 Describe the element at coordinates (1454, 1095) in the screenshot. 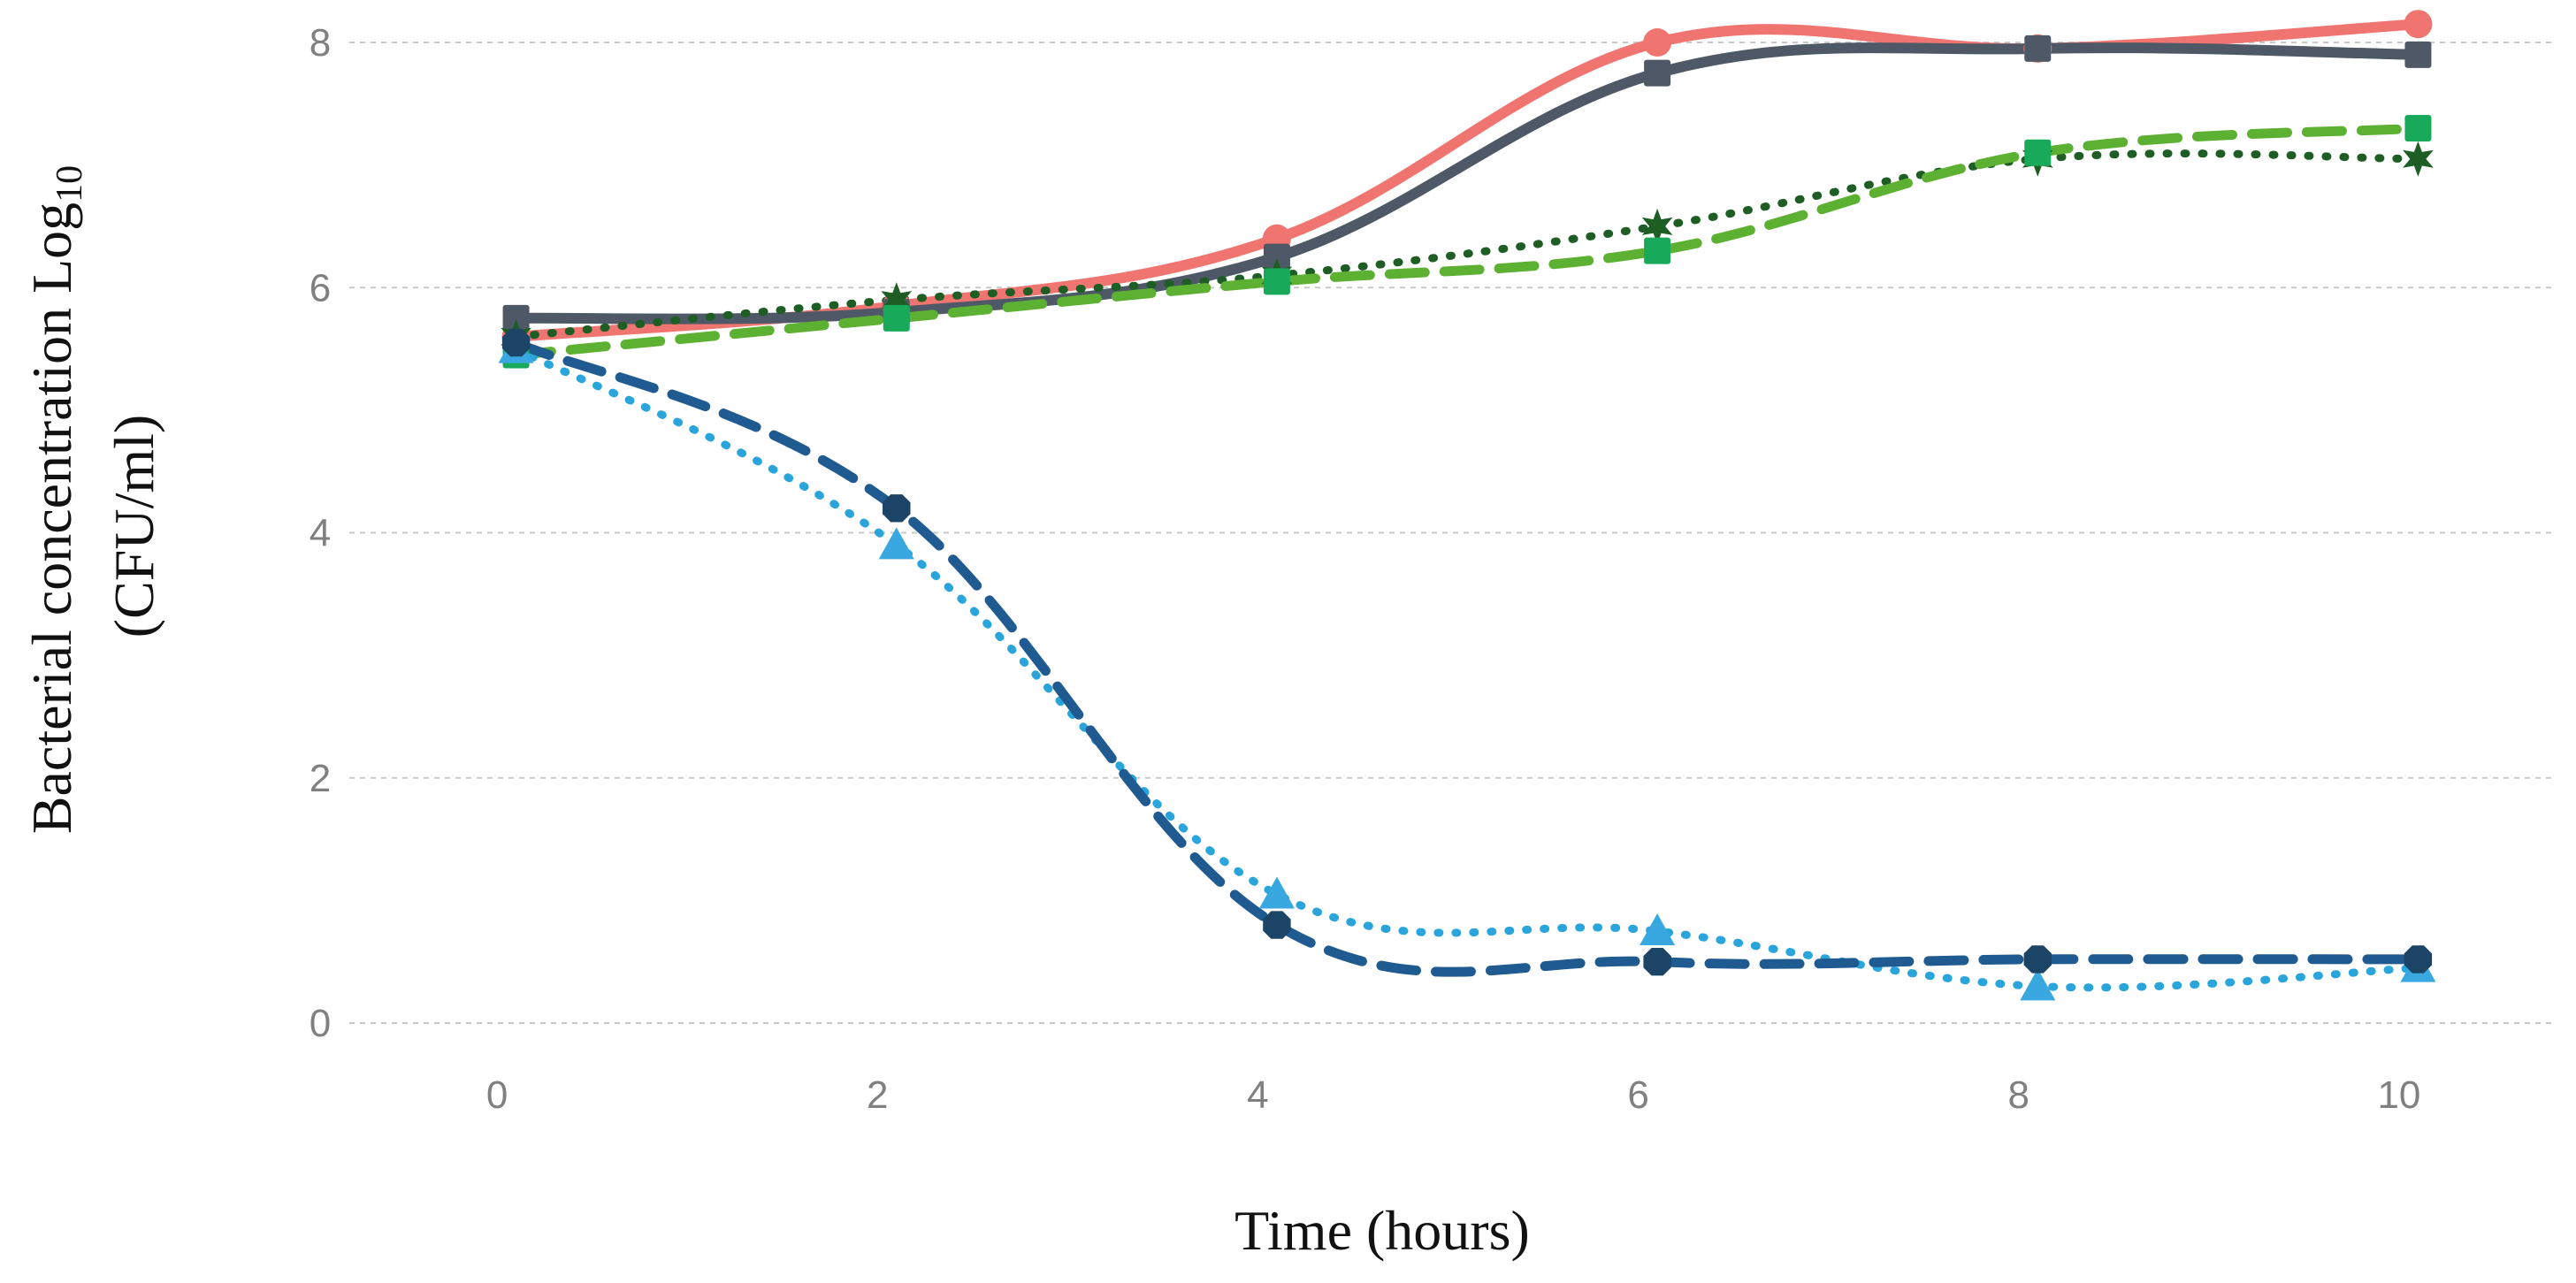

I see `x-tick-labels: 0 2 4 6 8 10` at that location.